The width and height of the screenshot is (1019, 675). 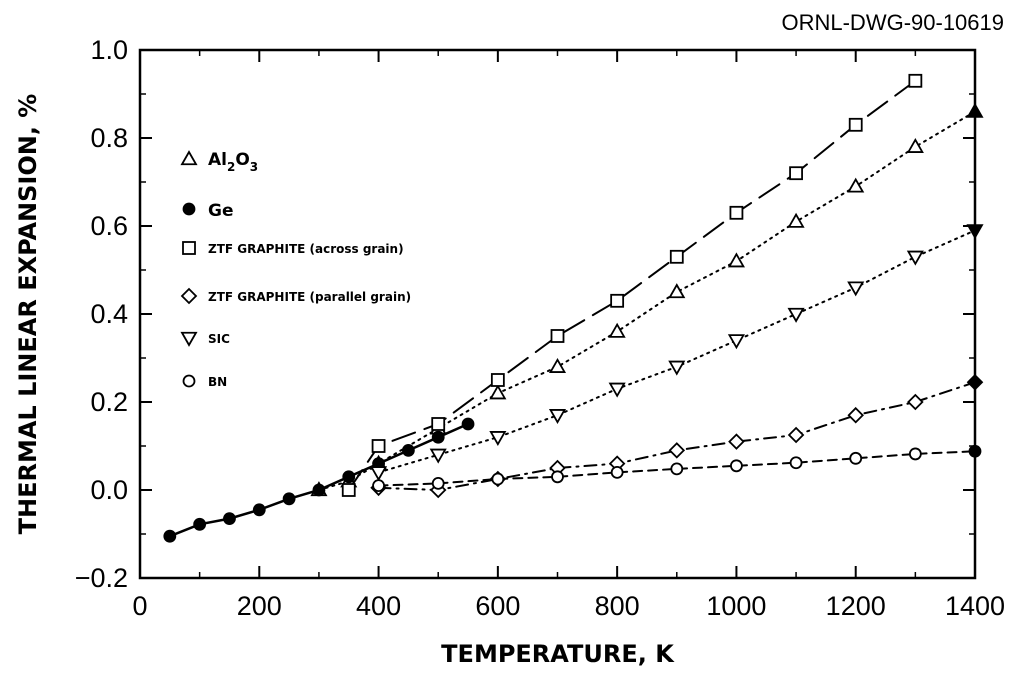 I want to click on x-axis-title: TEMPERATURE, K, so click(x=558, y=654).